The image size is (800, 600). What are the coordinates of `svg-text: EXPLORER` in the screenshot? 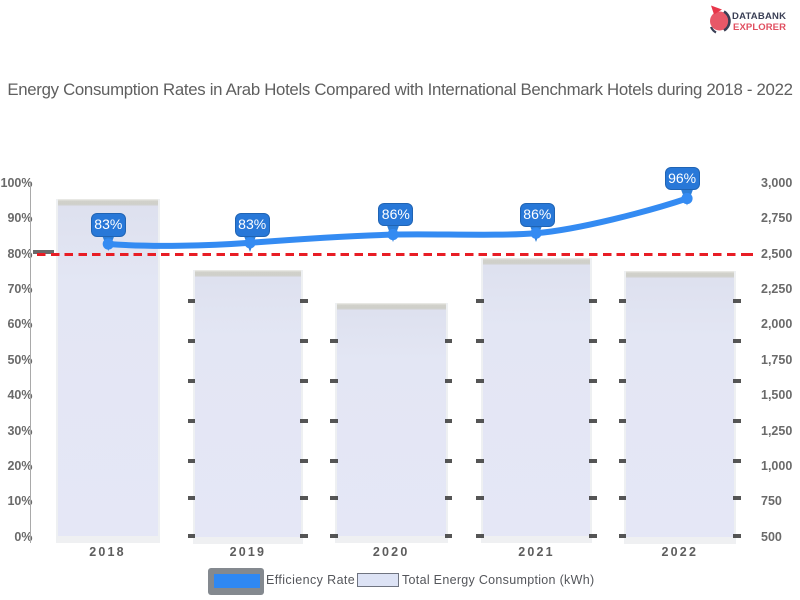 It's located at (759, 27).